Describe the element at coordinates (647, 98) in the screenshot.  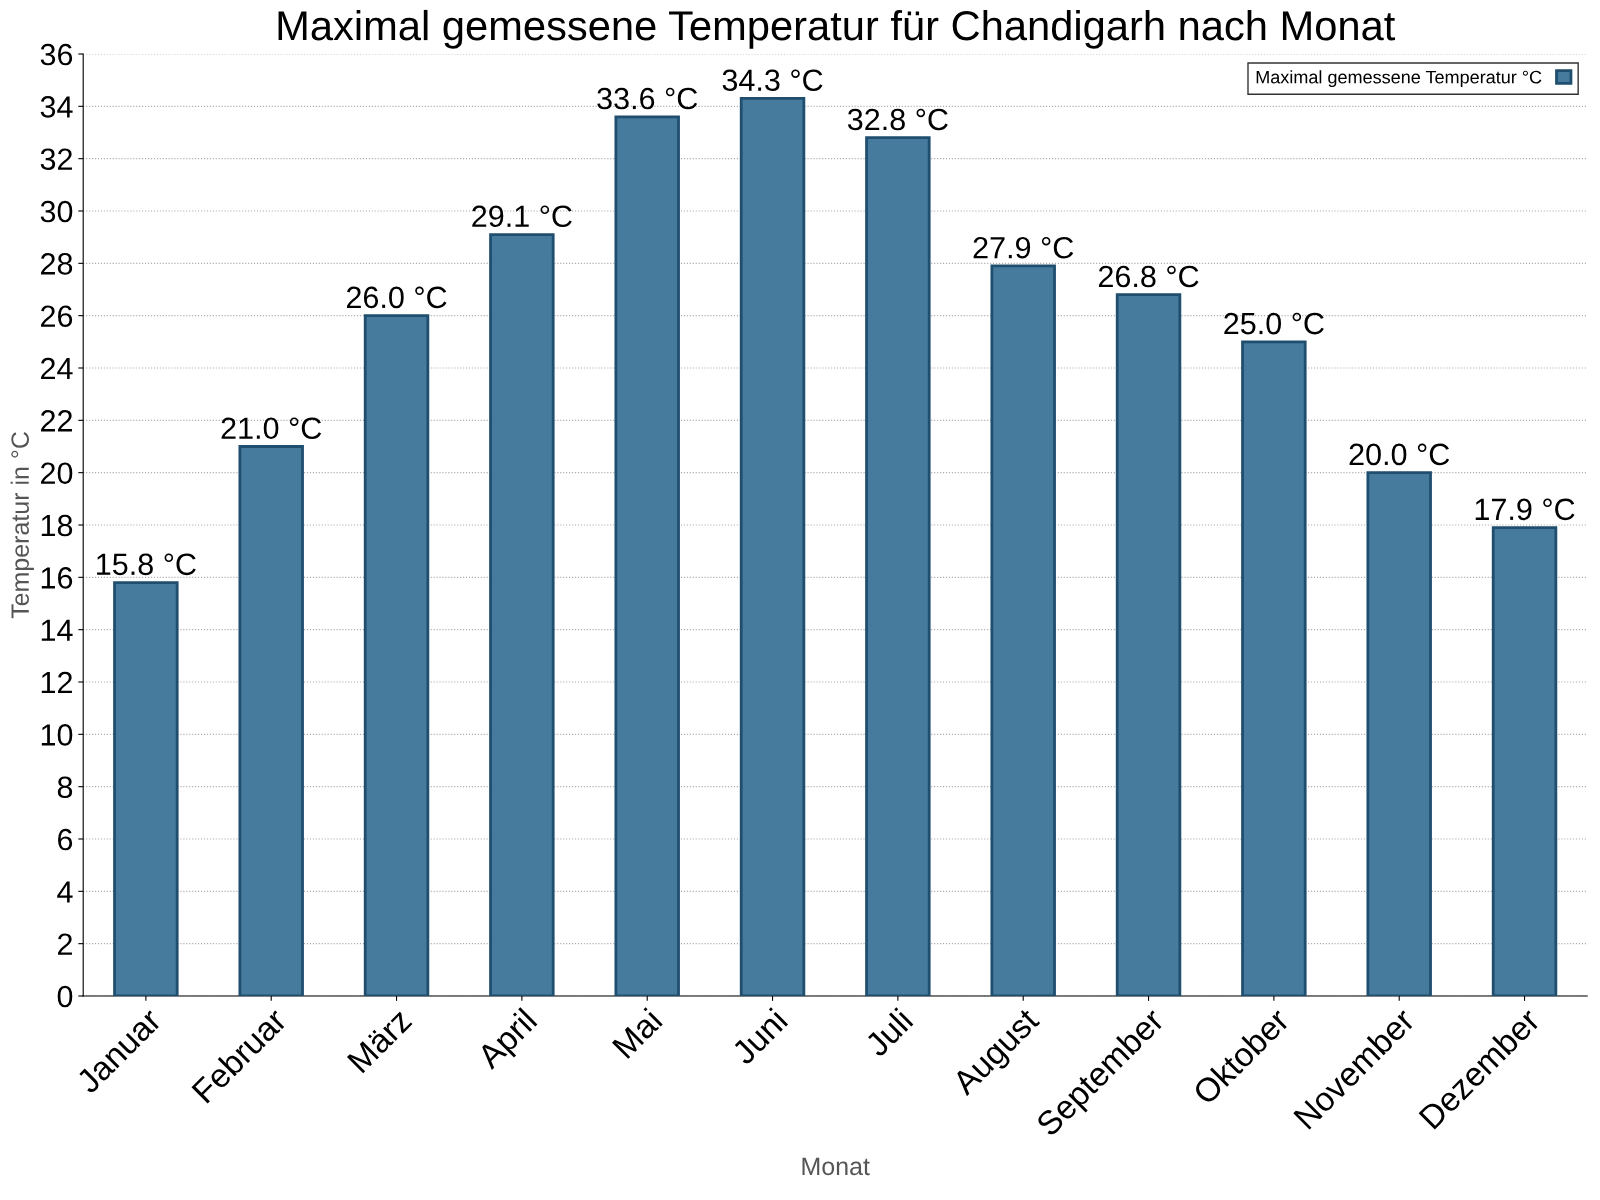
I see `data-label: 33.6 °C` at that location.